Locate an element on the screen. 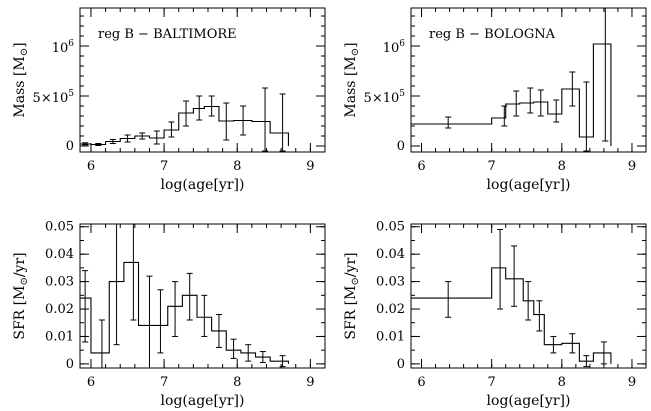 The width and height of the screenshot is (651, 411). panel-title: reg B − BALTIMORE is located at coordinates (167, 34).